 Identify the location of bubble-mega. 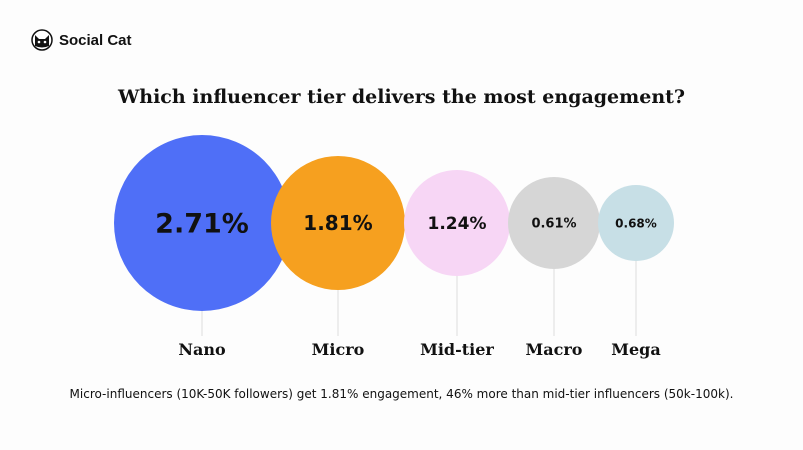
(636, 223).